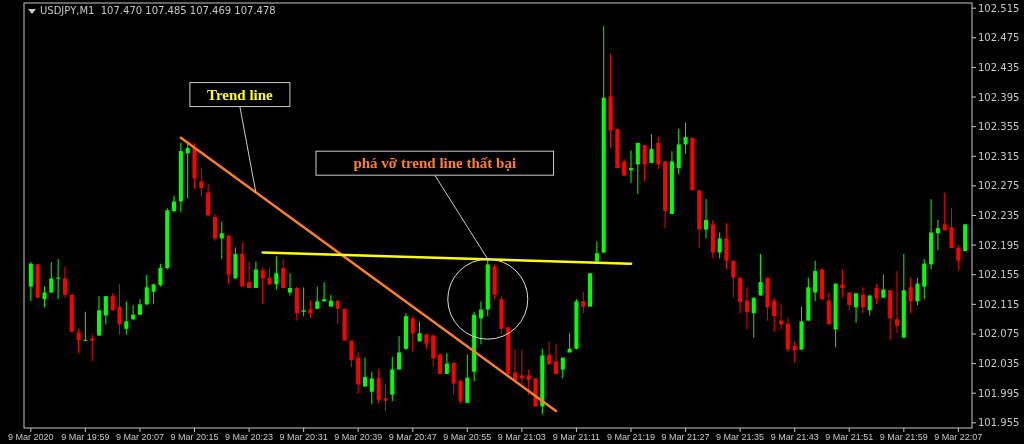 Image resolution: width=1024 pixels, height=444 pixels. Describe the element at coordinates (412, 437) in the screenshot. I see `x-tick-label: 9 Mar 20:47` at that location.